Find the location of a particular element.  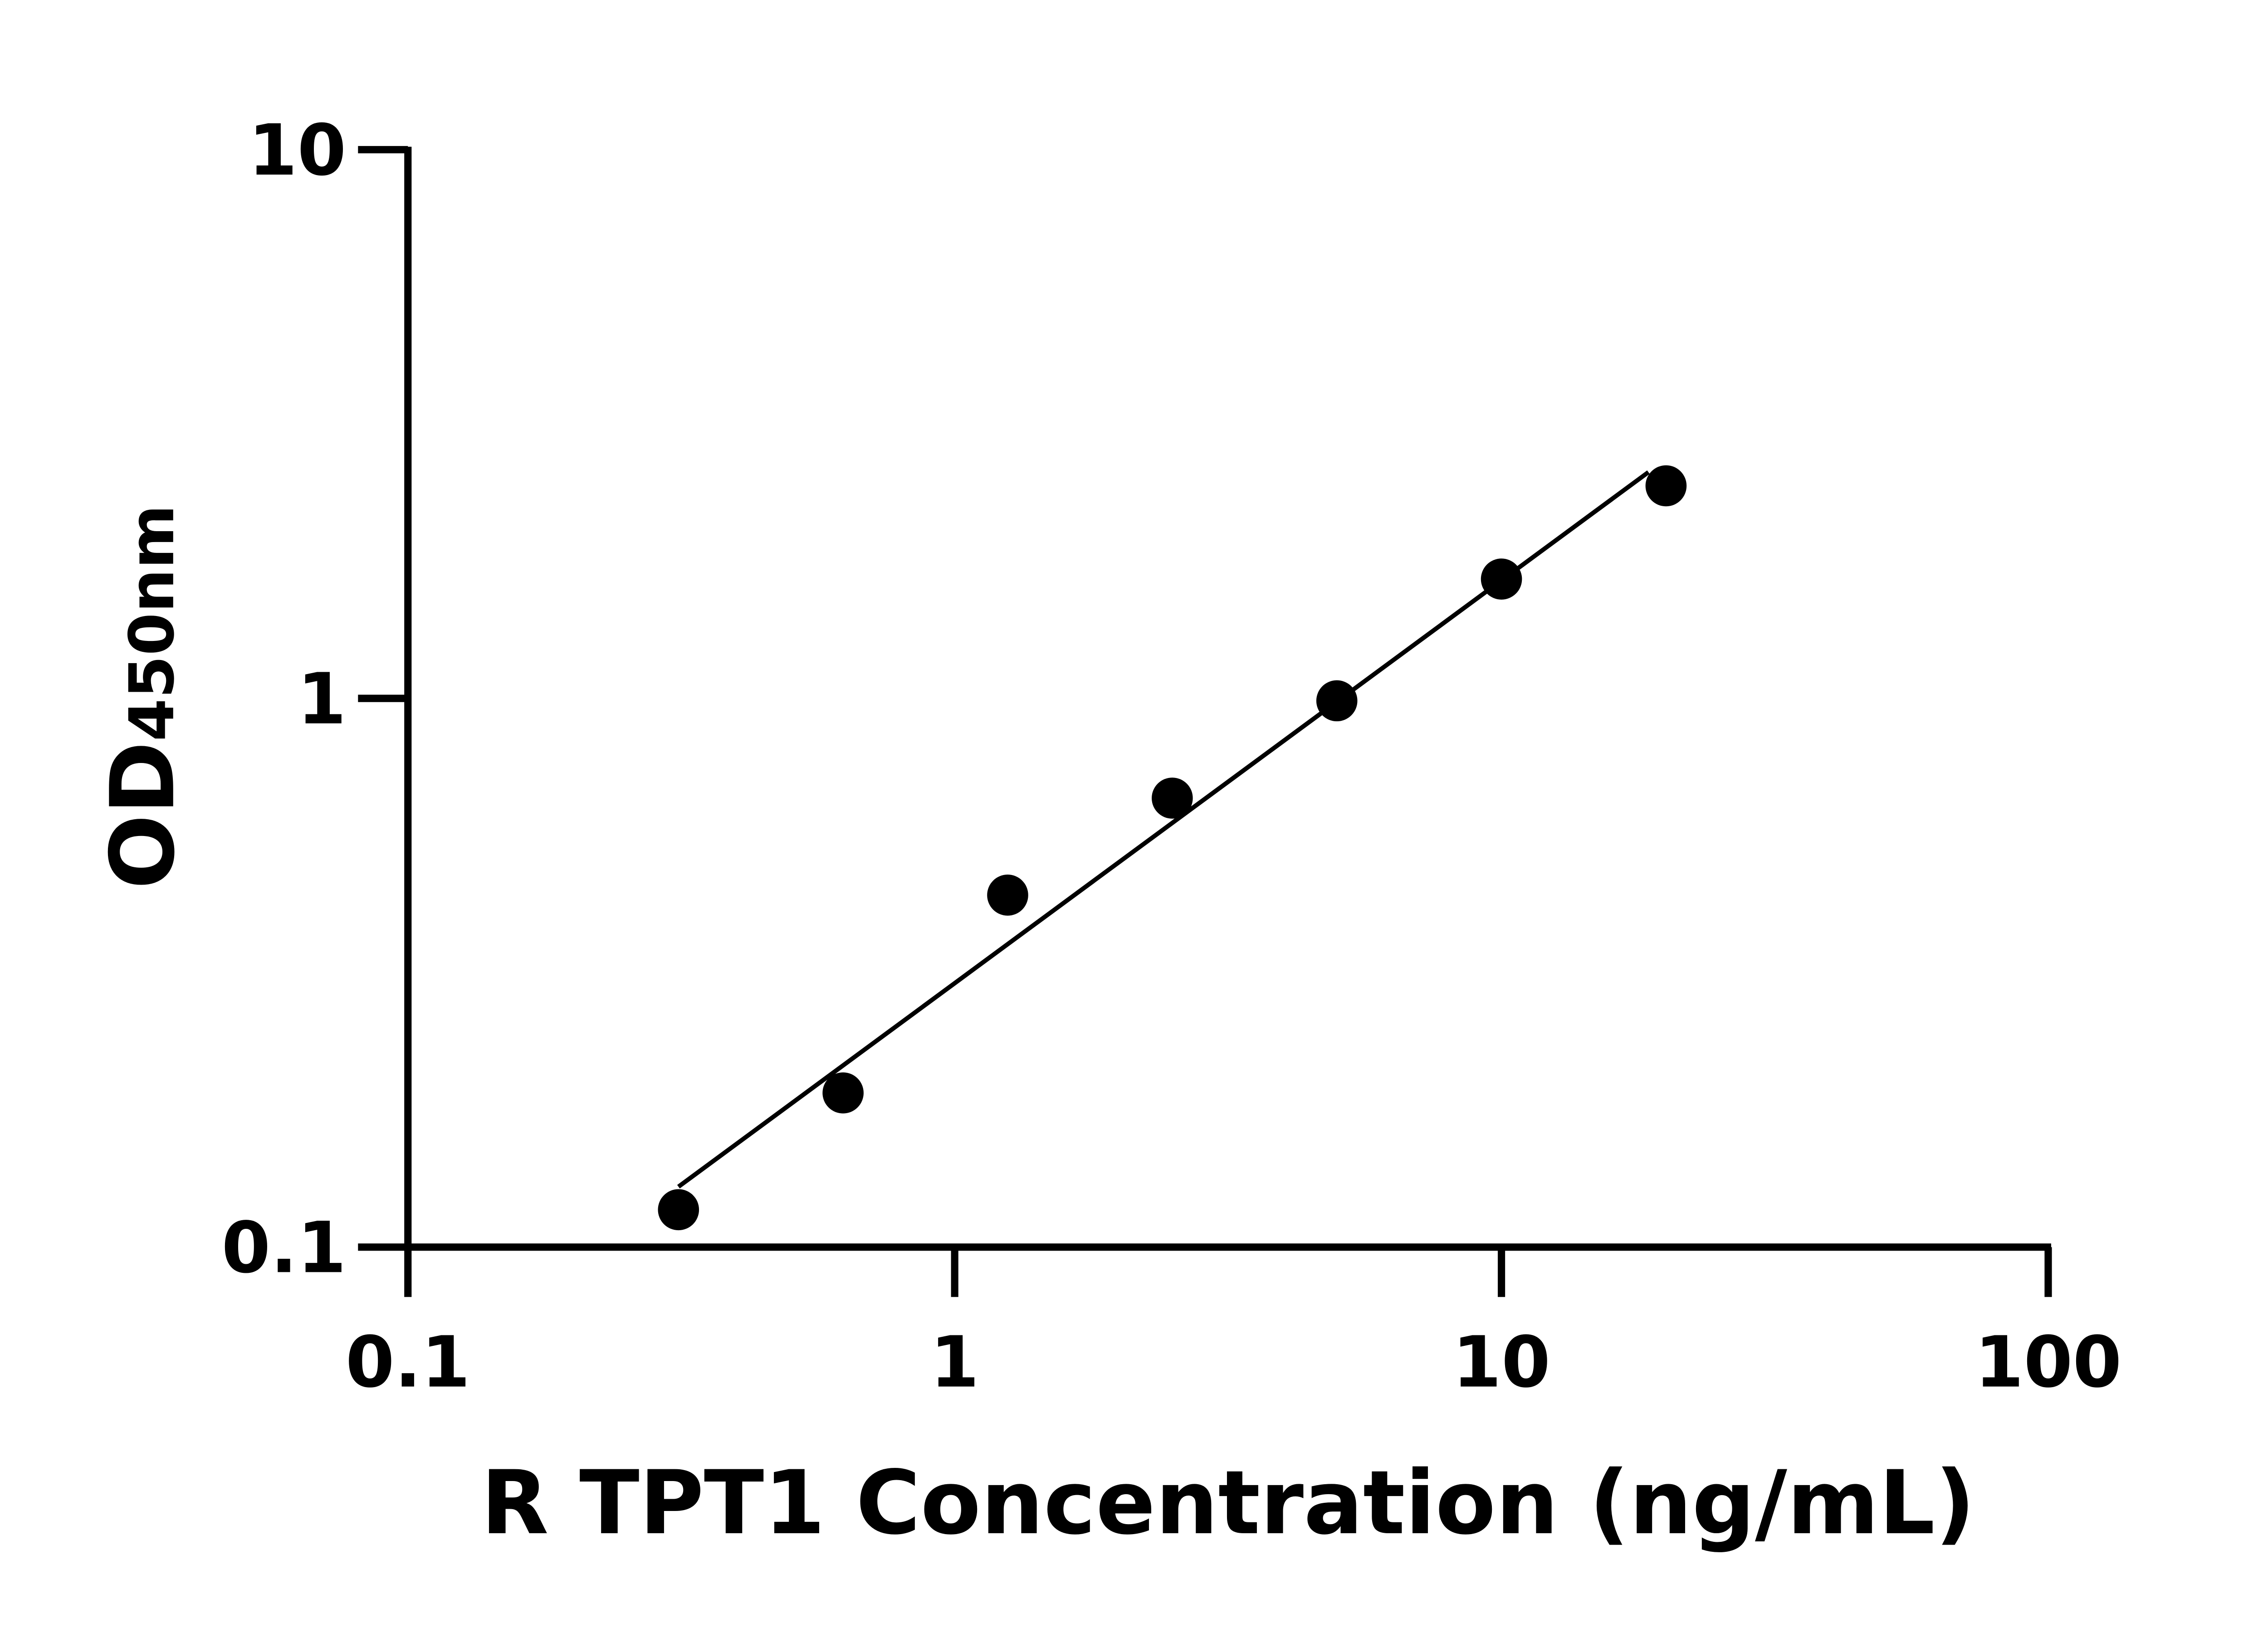

x-tick-label: 0.1 is located at coordinates (408, 1362).